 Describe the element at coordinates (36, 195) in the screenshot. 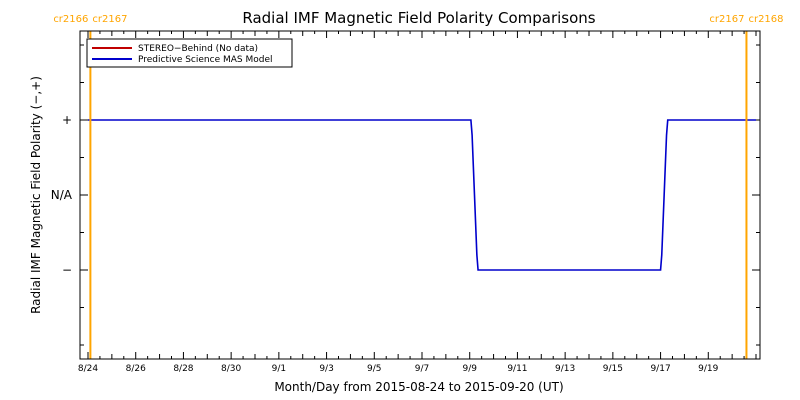

I see `y-axis-label: Radial IMF Magnetic Field Polarity (−,+)` at that location.